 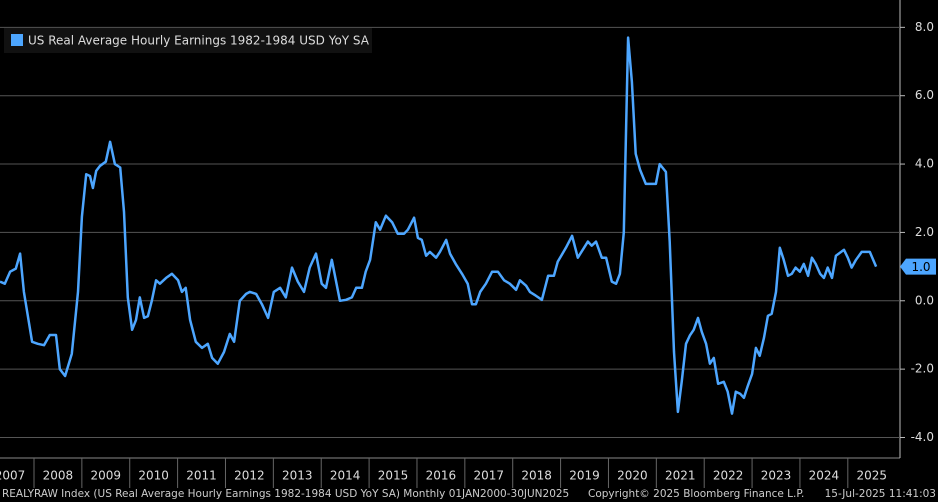 I want to click on x-tick-label: 2020, so click(x=632, y=476).